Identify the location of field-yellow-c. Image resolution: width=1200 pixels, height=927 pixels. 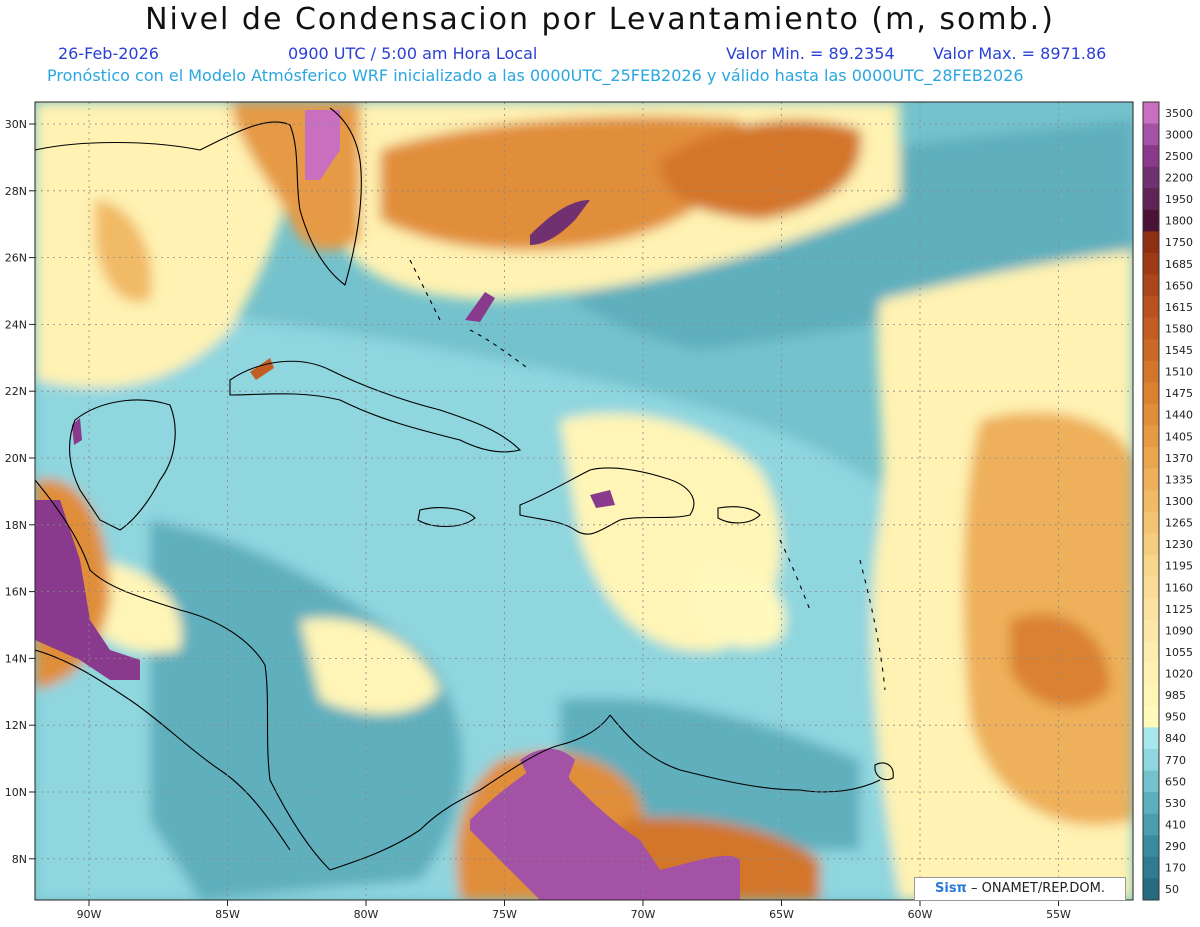
(370, 666).